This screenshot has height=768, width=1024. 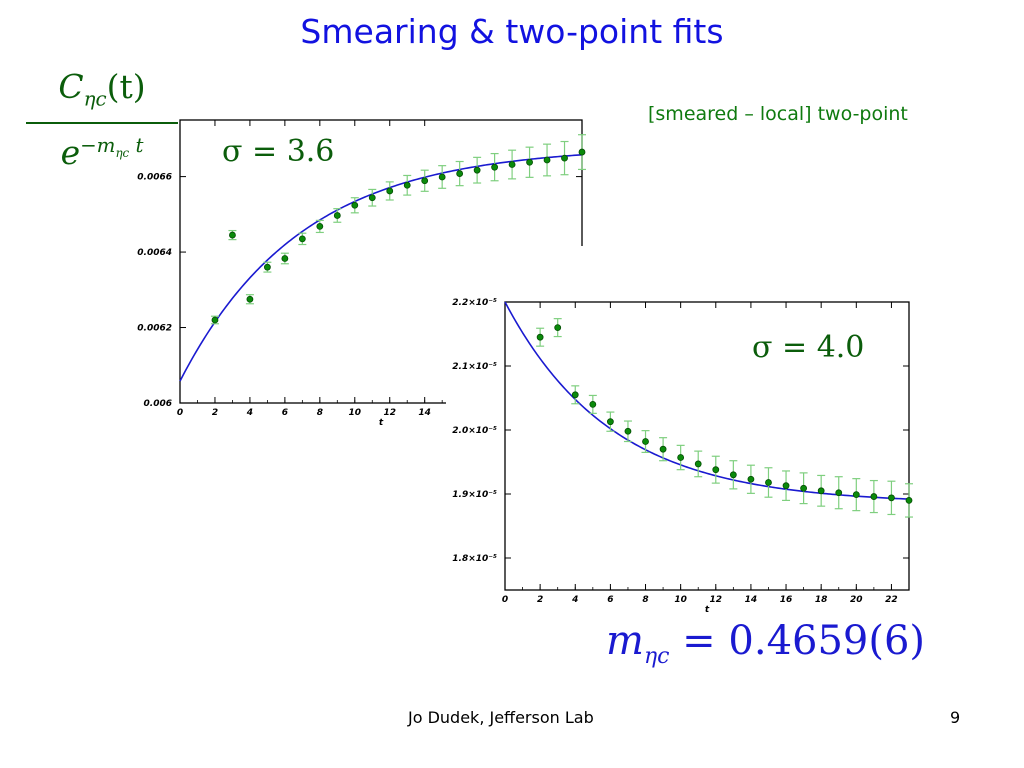 I want to click on fraction-bar, so click(x=102, y=122).